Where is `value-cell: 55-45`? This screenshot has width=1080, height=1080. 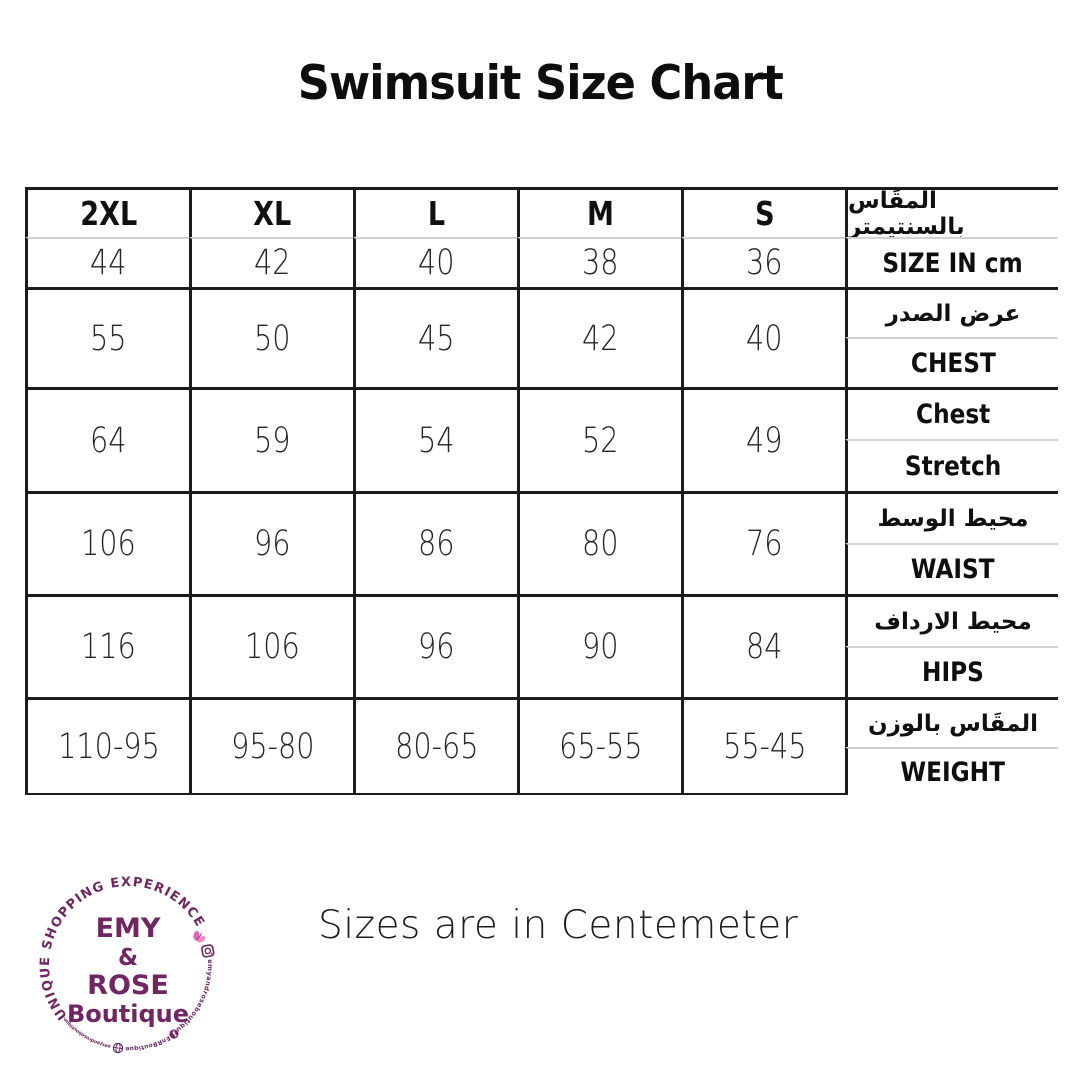
value-cell: 55-45 is located at coordinates (763, 746).